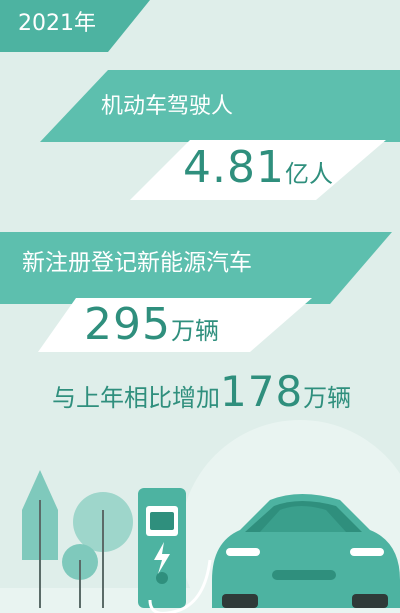 The width and height of the screenshot is (400, 613). Describe the element at coordinates (167, 106) in the screenshot. I see `driver-title: 机动车驾驶人` at that location.